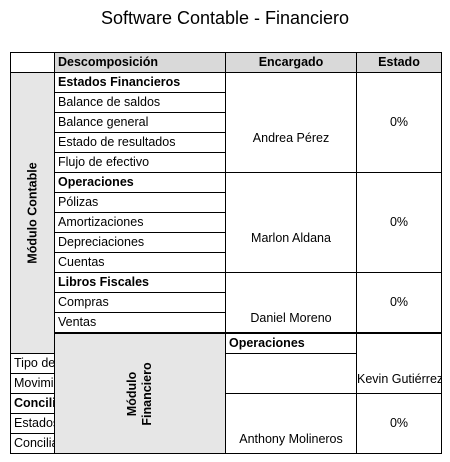 The image size is (450, 462). Describe the element at coordinates (140, 162) in the screenshot. I see `list-item: Flujo de efectivo` at that location.